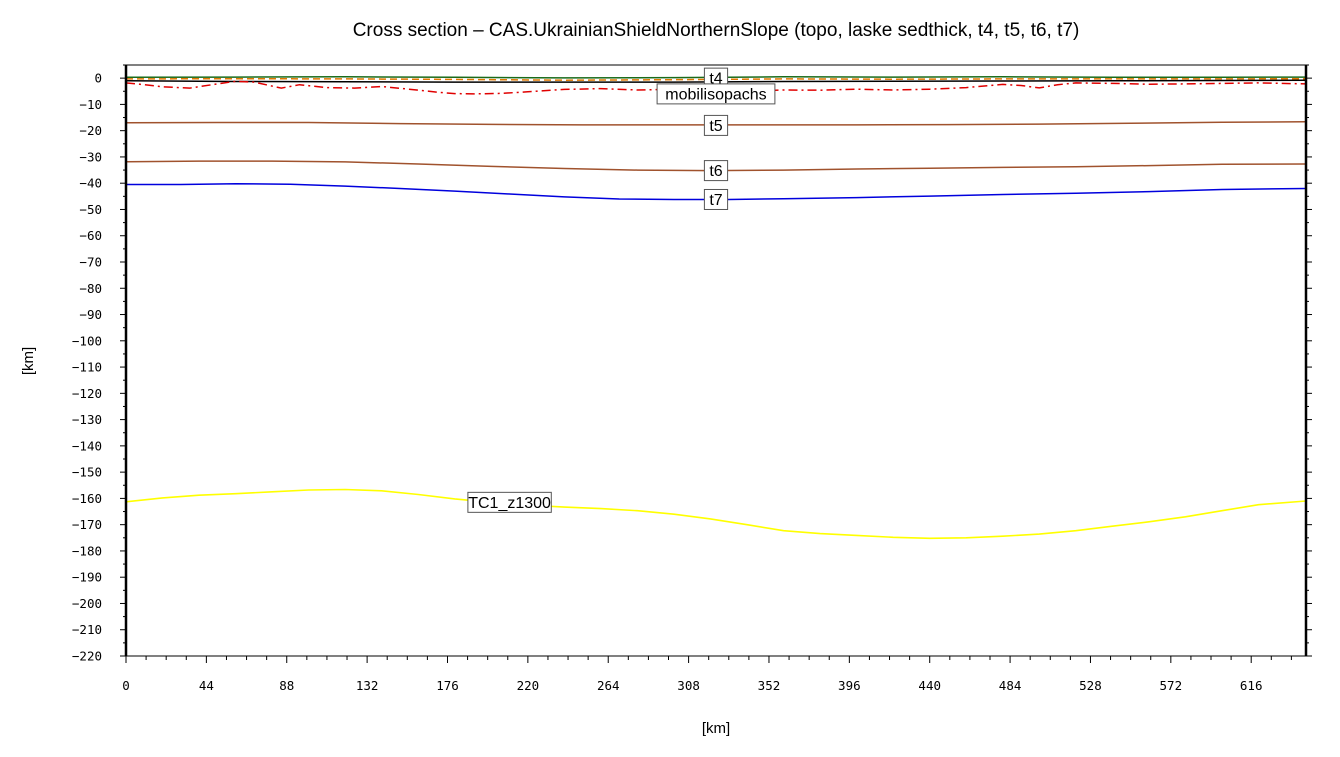 This screenshot has width=1340, height=757. What do you see at coordinates (90, 209) in the screenshot?
I see `y-tick-label: −50` at bounding box center [90, 209].